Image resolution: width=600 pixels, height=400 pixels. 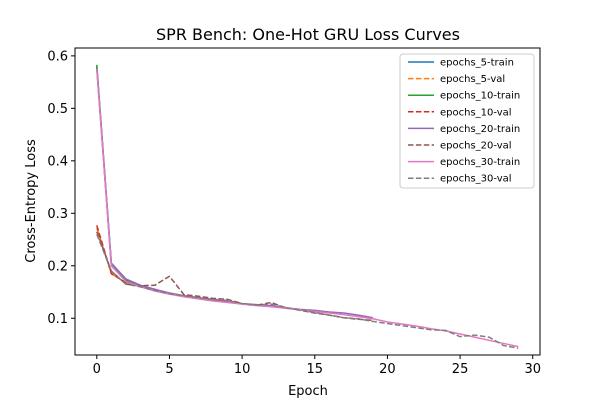 What do you see at coordinates (57, 266) in the screenshot?
I see `y-tick-label: 0.2` at bounding box center [57, 266].